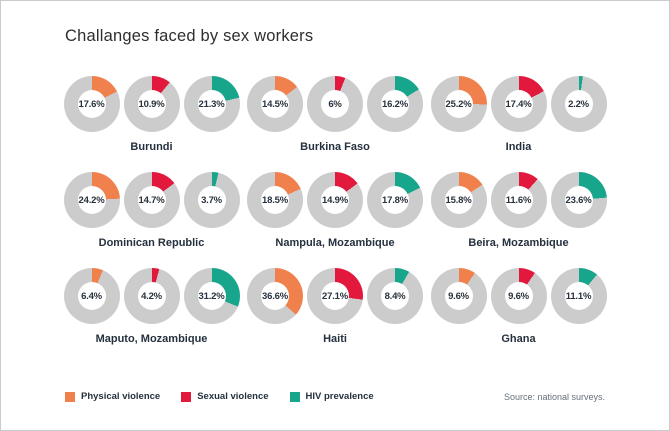 The image size is (670, 431). I want to click on donut-physical-violence-nampula-mozambique: 18.5%, so click(275, 200).